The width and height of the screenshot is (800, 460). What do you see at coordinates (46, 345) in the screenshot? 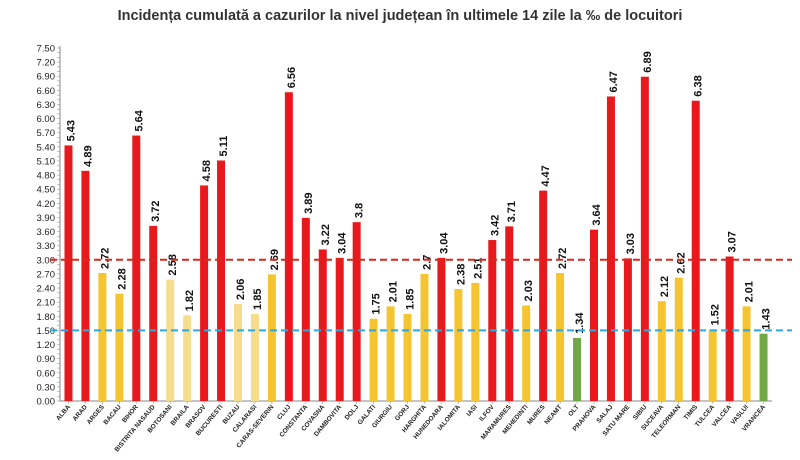
I see `y-tick-label: 1.20` at bounding box center [46, 345].